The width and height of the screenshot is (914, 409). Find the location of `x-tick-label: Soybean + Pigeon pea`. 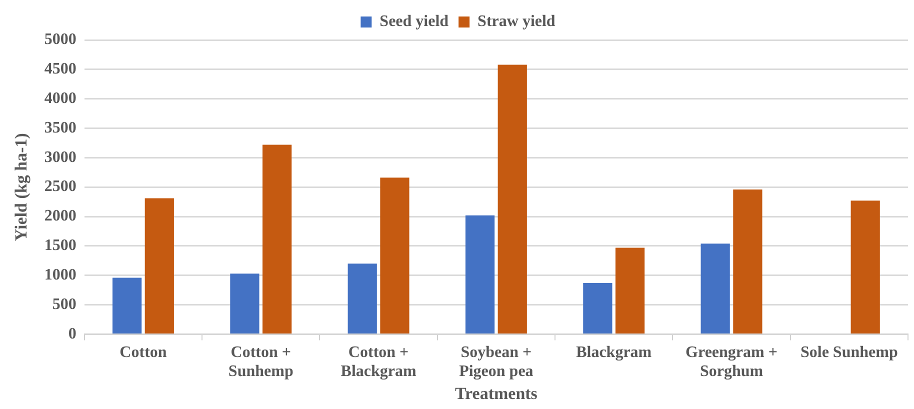

x-tick-label: Soybean + Pigeon pea is located at coordinates (496, 362).